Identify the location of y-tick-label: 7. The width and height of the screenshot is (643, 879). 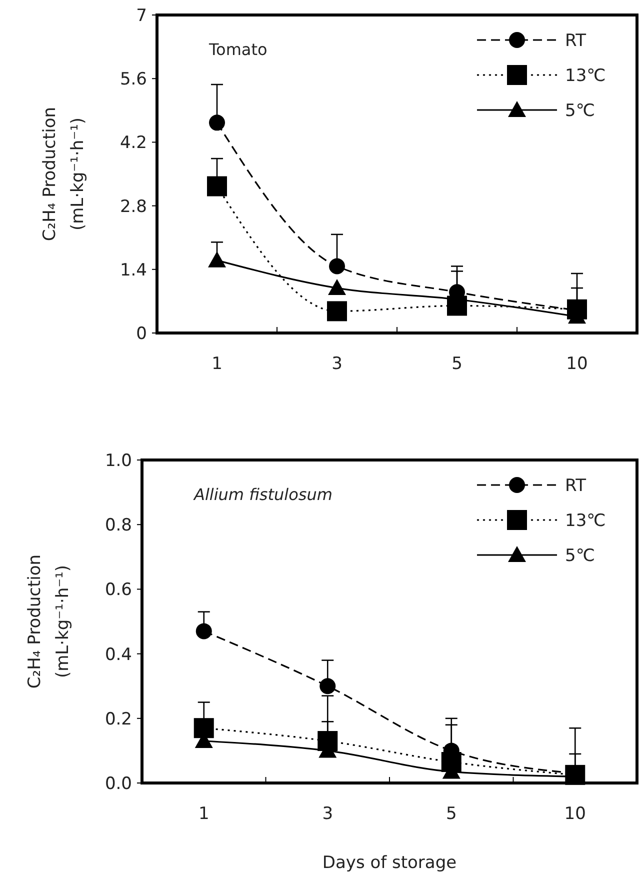
(141, 16).